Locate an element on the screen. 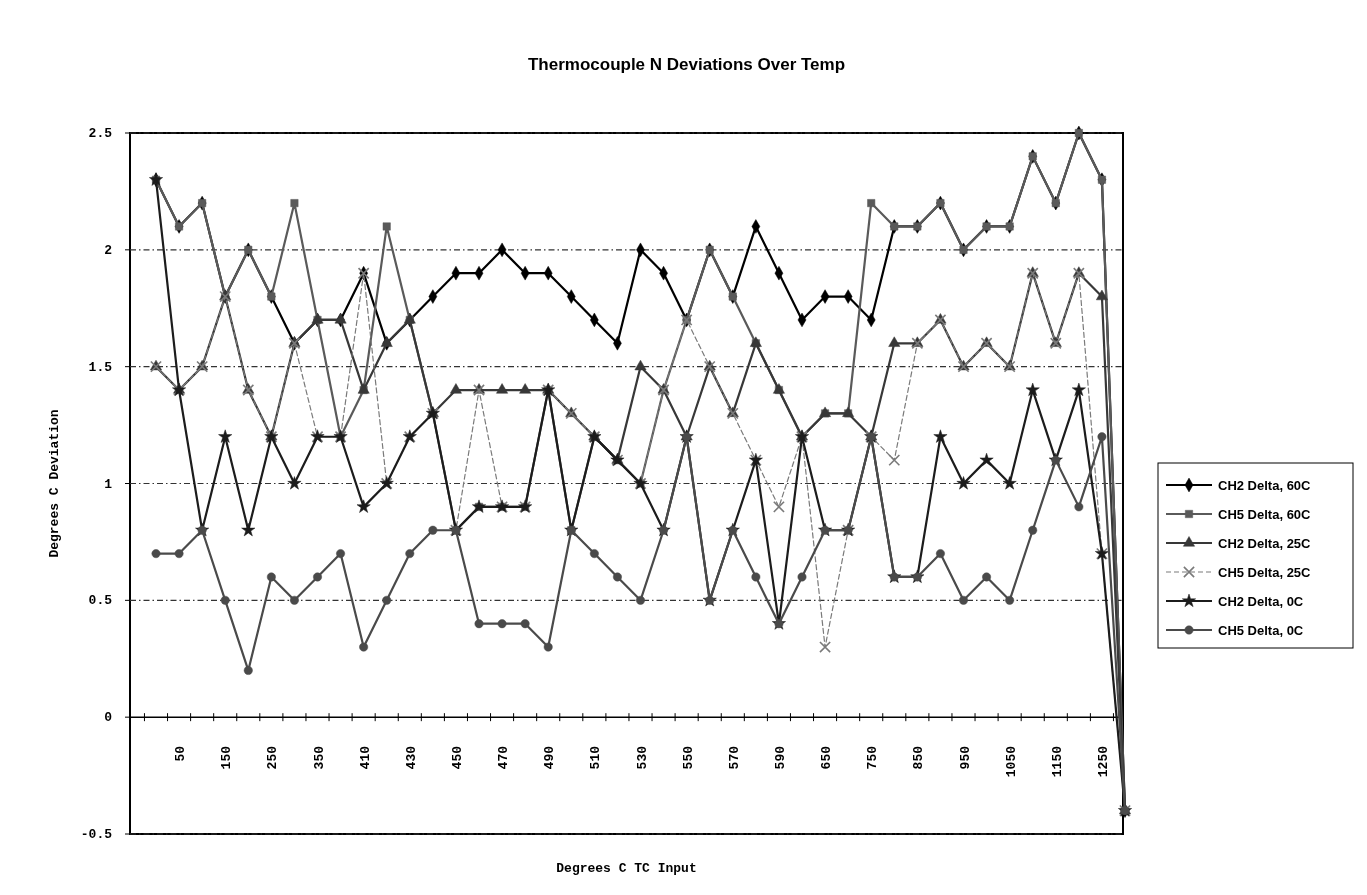  x-tick-label: 490 is located at coordinates (550, 757).